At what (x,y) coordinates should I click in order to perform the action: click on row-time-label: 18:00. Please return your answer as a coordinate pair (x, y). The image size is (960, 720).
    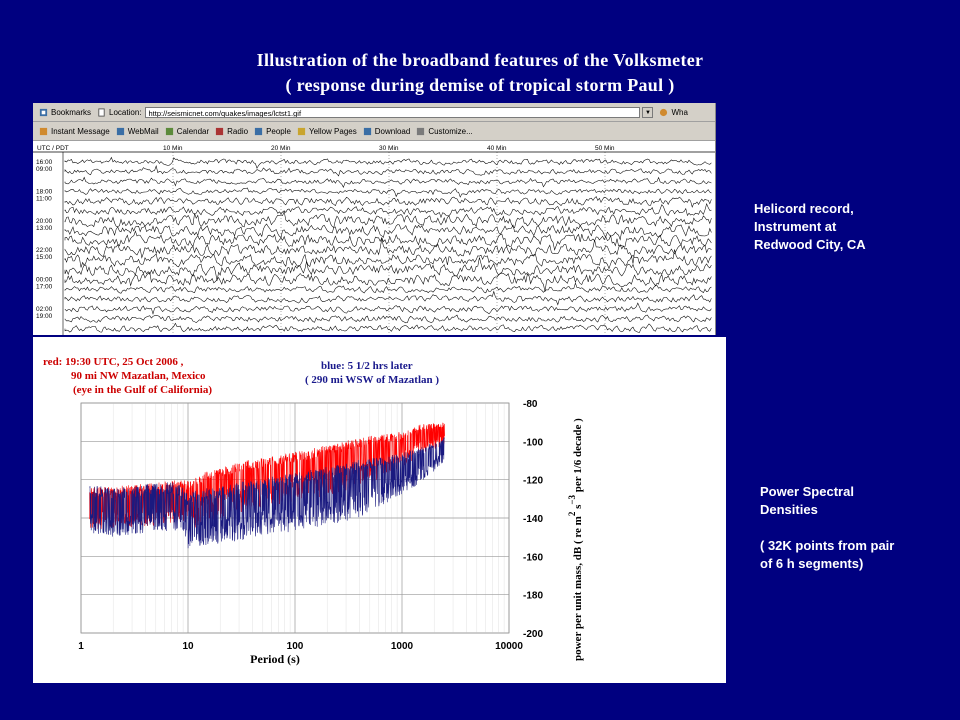
    Looking at the image, I should click on (44, 191).